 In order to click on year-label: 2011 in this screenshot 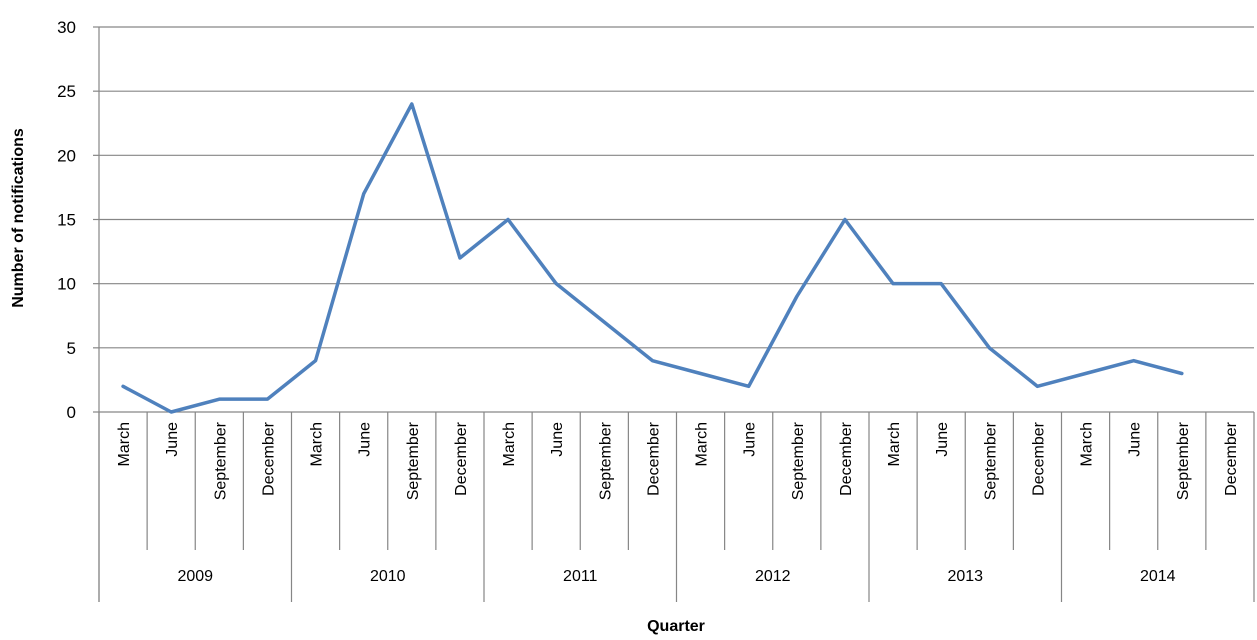, I will do `click(580, 576)`.